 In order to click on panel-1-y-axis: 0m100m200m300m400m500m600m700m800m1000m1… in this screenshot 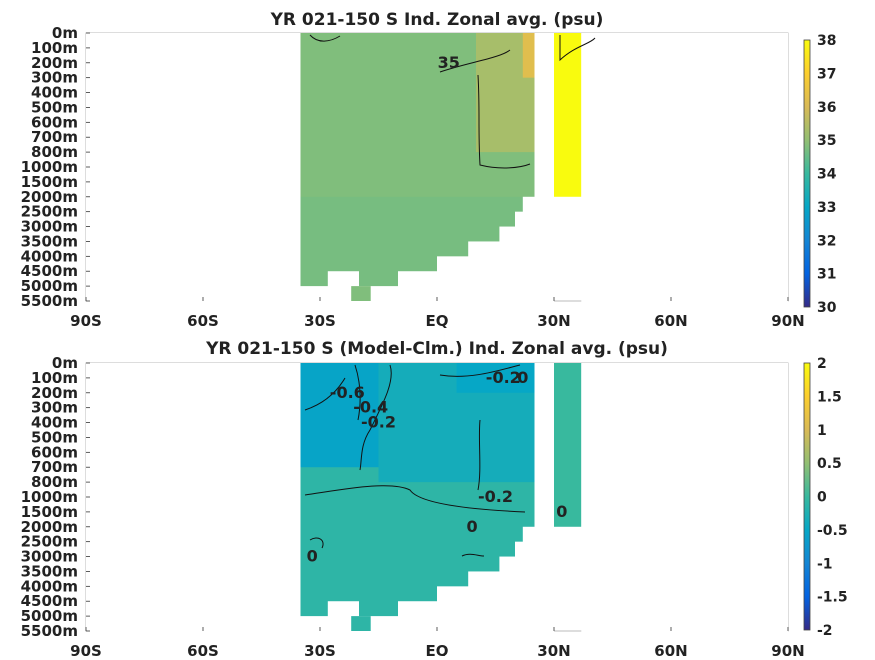, I will do `click(55, 167)`.